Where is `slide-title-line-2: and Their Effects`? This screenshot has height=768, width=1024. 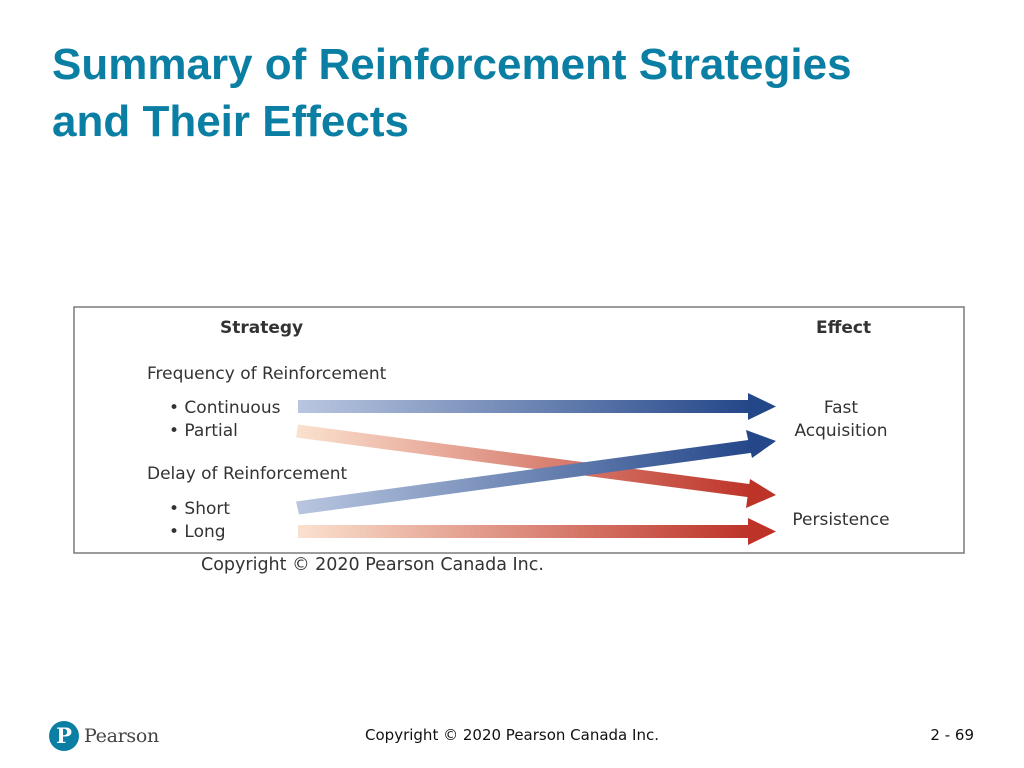
slide-title-line-2: and Their Effects is located at coordinates (230, 121).